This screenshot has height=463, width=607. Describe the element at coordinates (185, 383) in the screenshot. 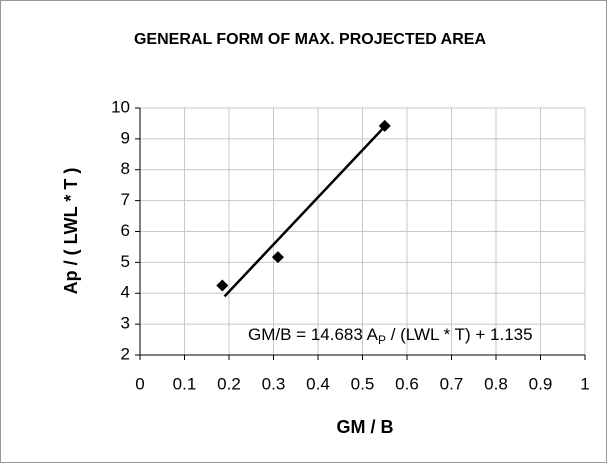

I see `x-tick-label: 0.1` at that location.